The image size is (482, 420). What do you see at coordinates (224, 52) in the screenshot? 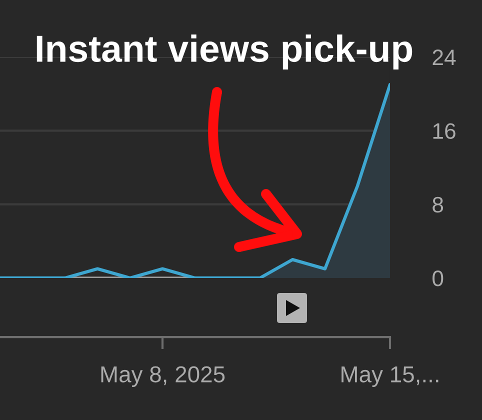
I see `annotation: Instant views pick-up` at bounding box center [224, 52].